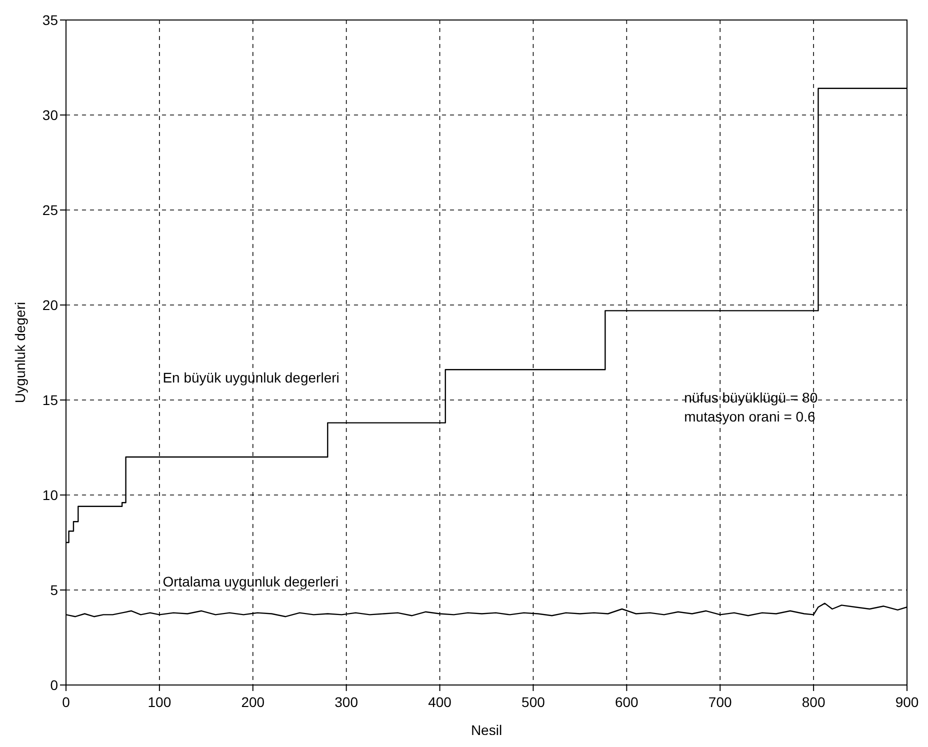 Image resolution: width=928 pixels, height=747 pixels. Describe the element at coordinates (814, 702) in the screenshot. I see `x-tick-label: 800` at that location.